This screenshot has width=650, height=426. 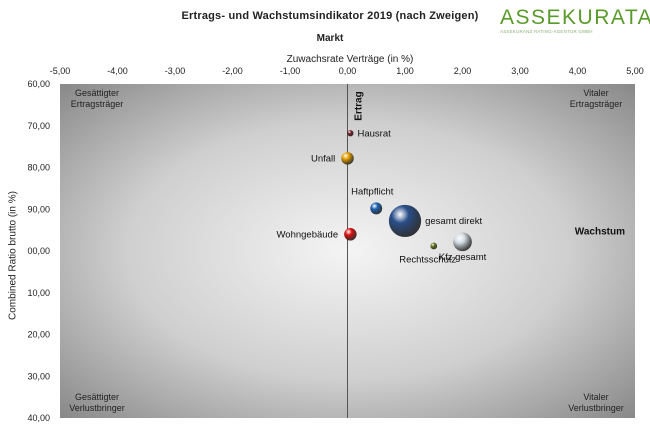 I want to click on x-tick-label: 4,00, so click(x=578, y=71).